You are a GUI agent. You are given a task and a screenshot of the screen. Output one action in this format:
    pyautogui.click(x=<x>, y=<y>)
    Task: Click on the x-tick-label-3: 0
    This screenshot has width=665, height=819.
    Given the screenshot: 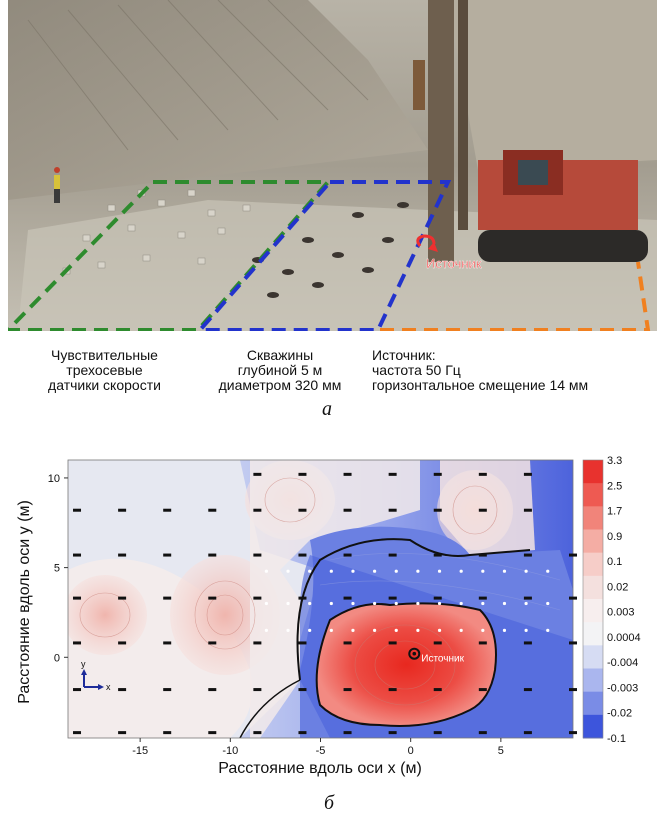 What is the action you would take?
    pyautogui.click(x=411, y=751)
    